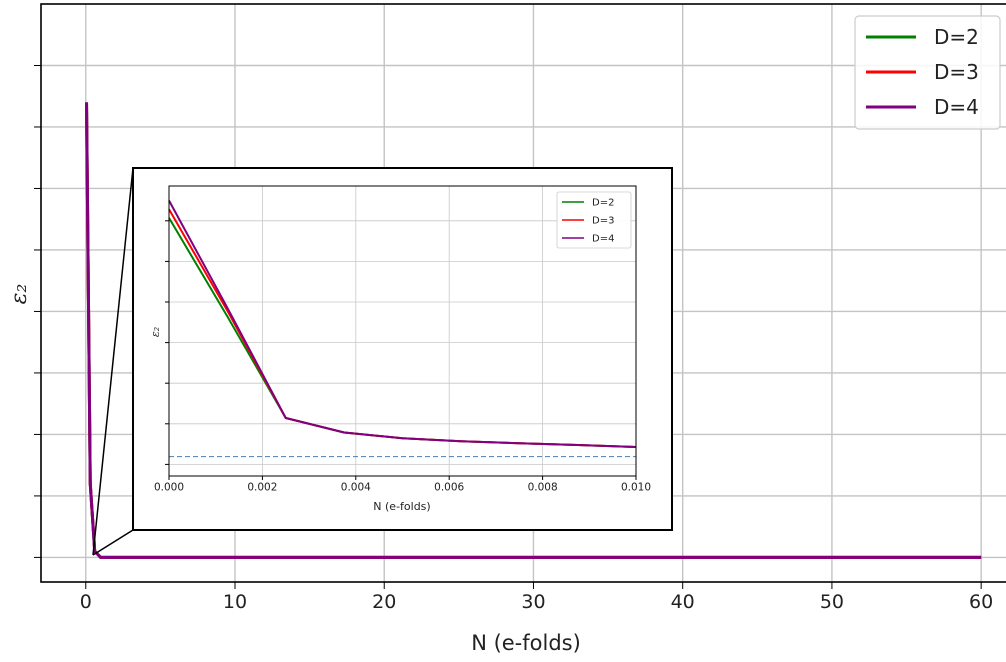 This screenshot has height=662, width=1006. I want to click on x-tick-label: 0.000, so click(169, 488).